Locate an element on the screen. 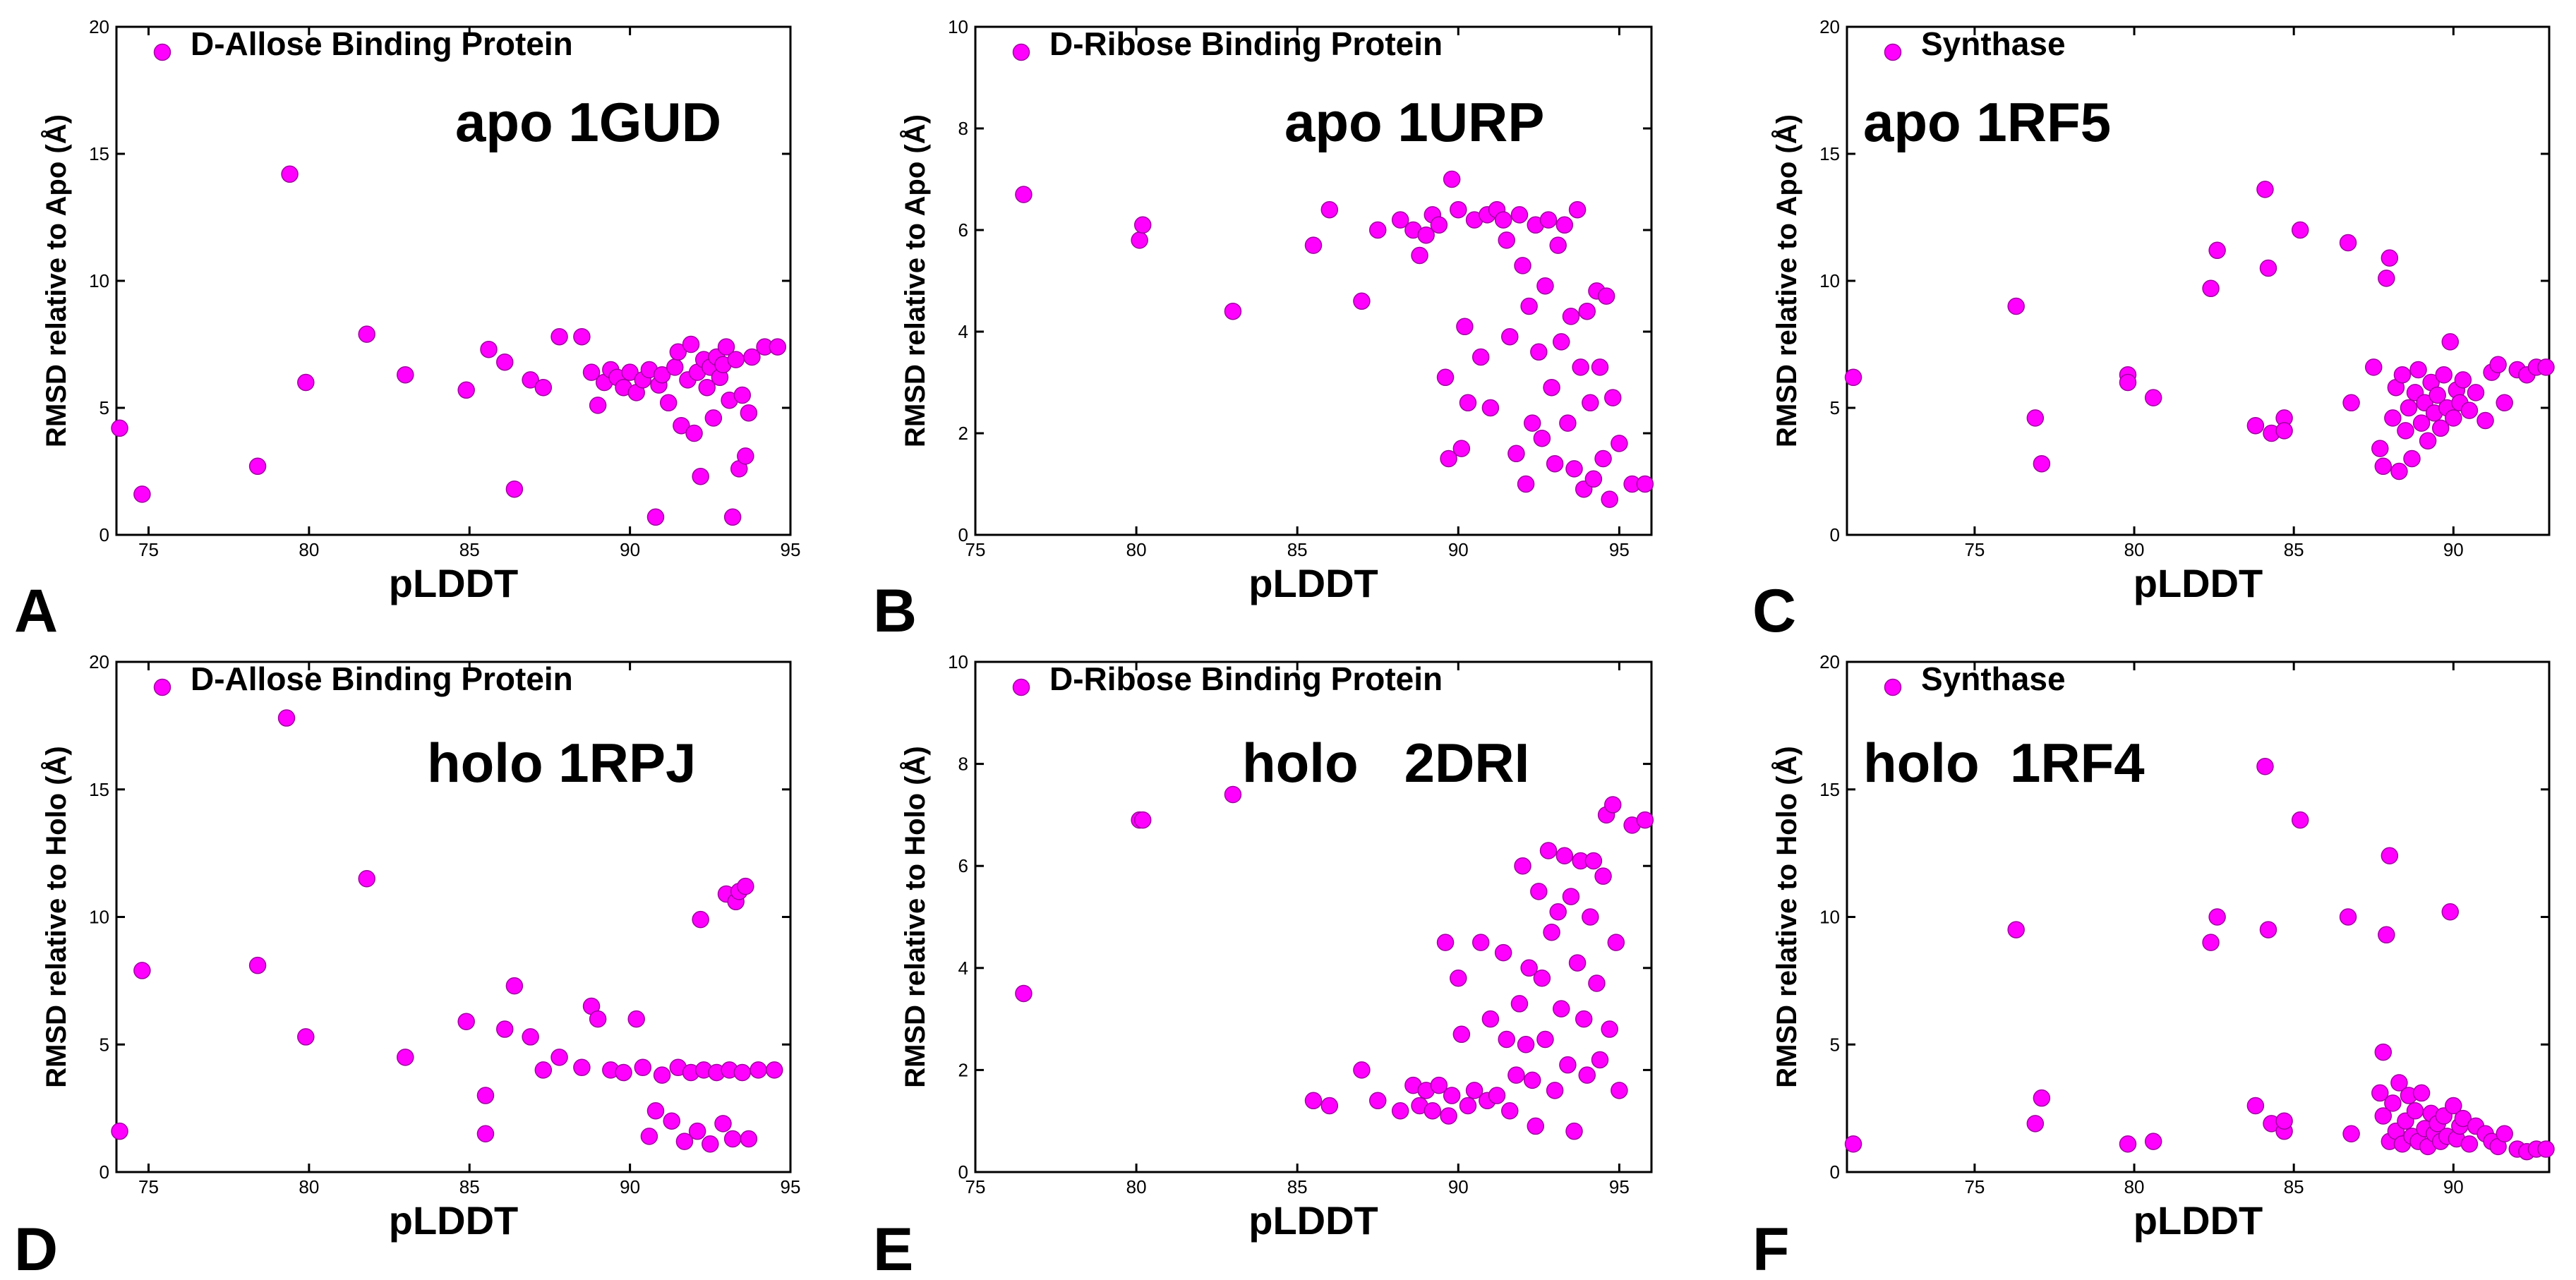  y-tick-label: 6 is located at coordinates (963, 865).